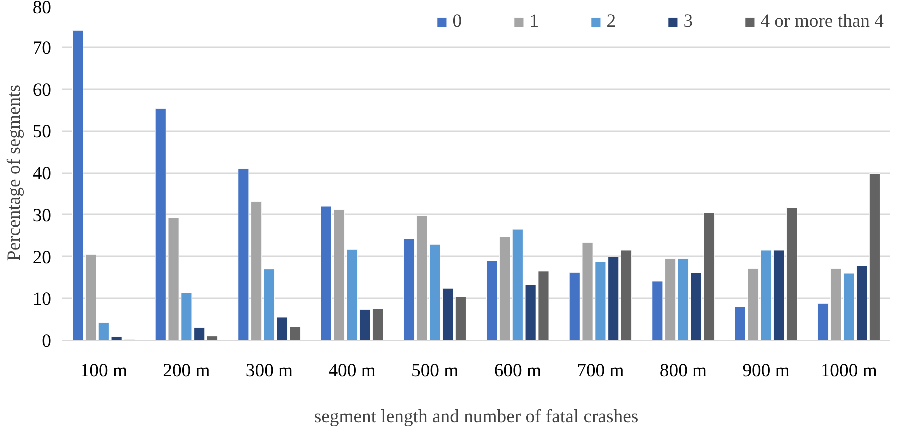 The height and width of the screenshot is (438, 911). Describe the element at coordinates (42, 9) in the screenshot. I see `y-tick-label: 80` at that location.